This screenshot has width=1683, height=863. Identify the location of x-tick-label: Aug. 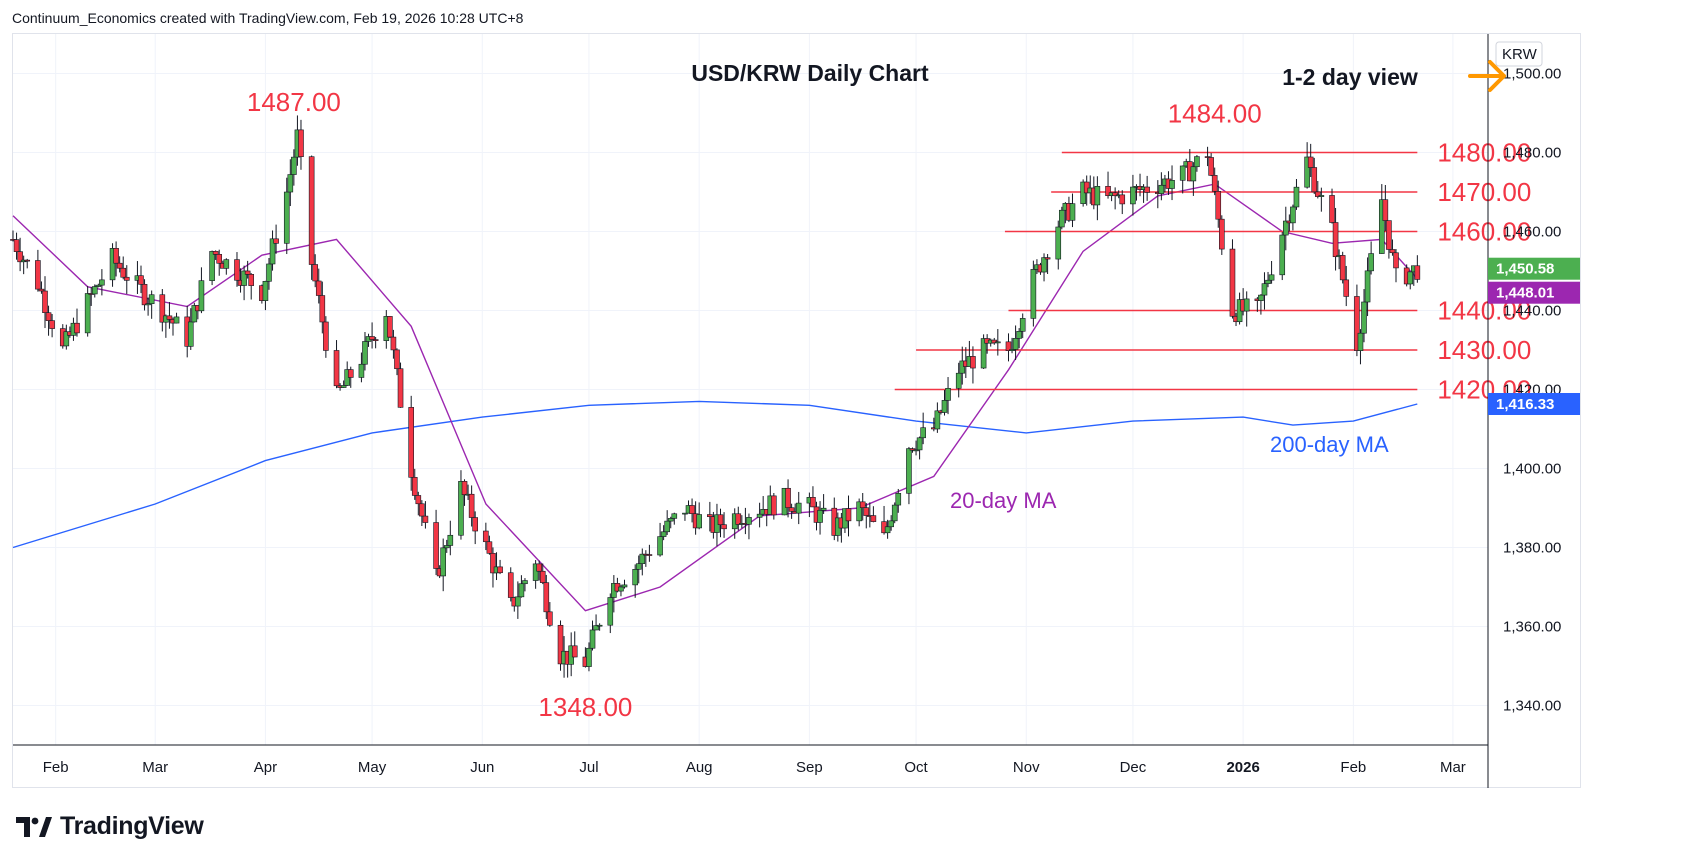
(699, 767).